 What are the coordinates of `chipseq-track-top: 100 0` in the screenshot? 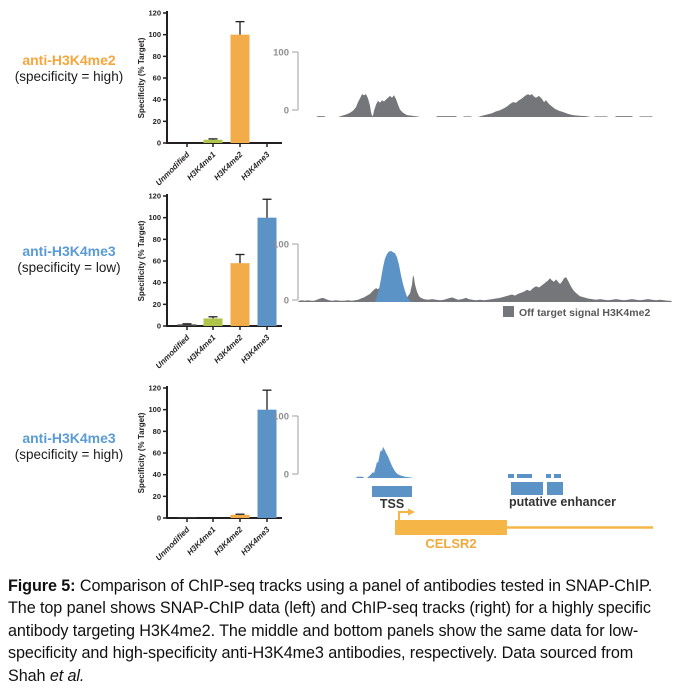 It's located at (463, 82).